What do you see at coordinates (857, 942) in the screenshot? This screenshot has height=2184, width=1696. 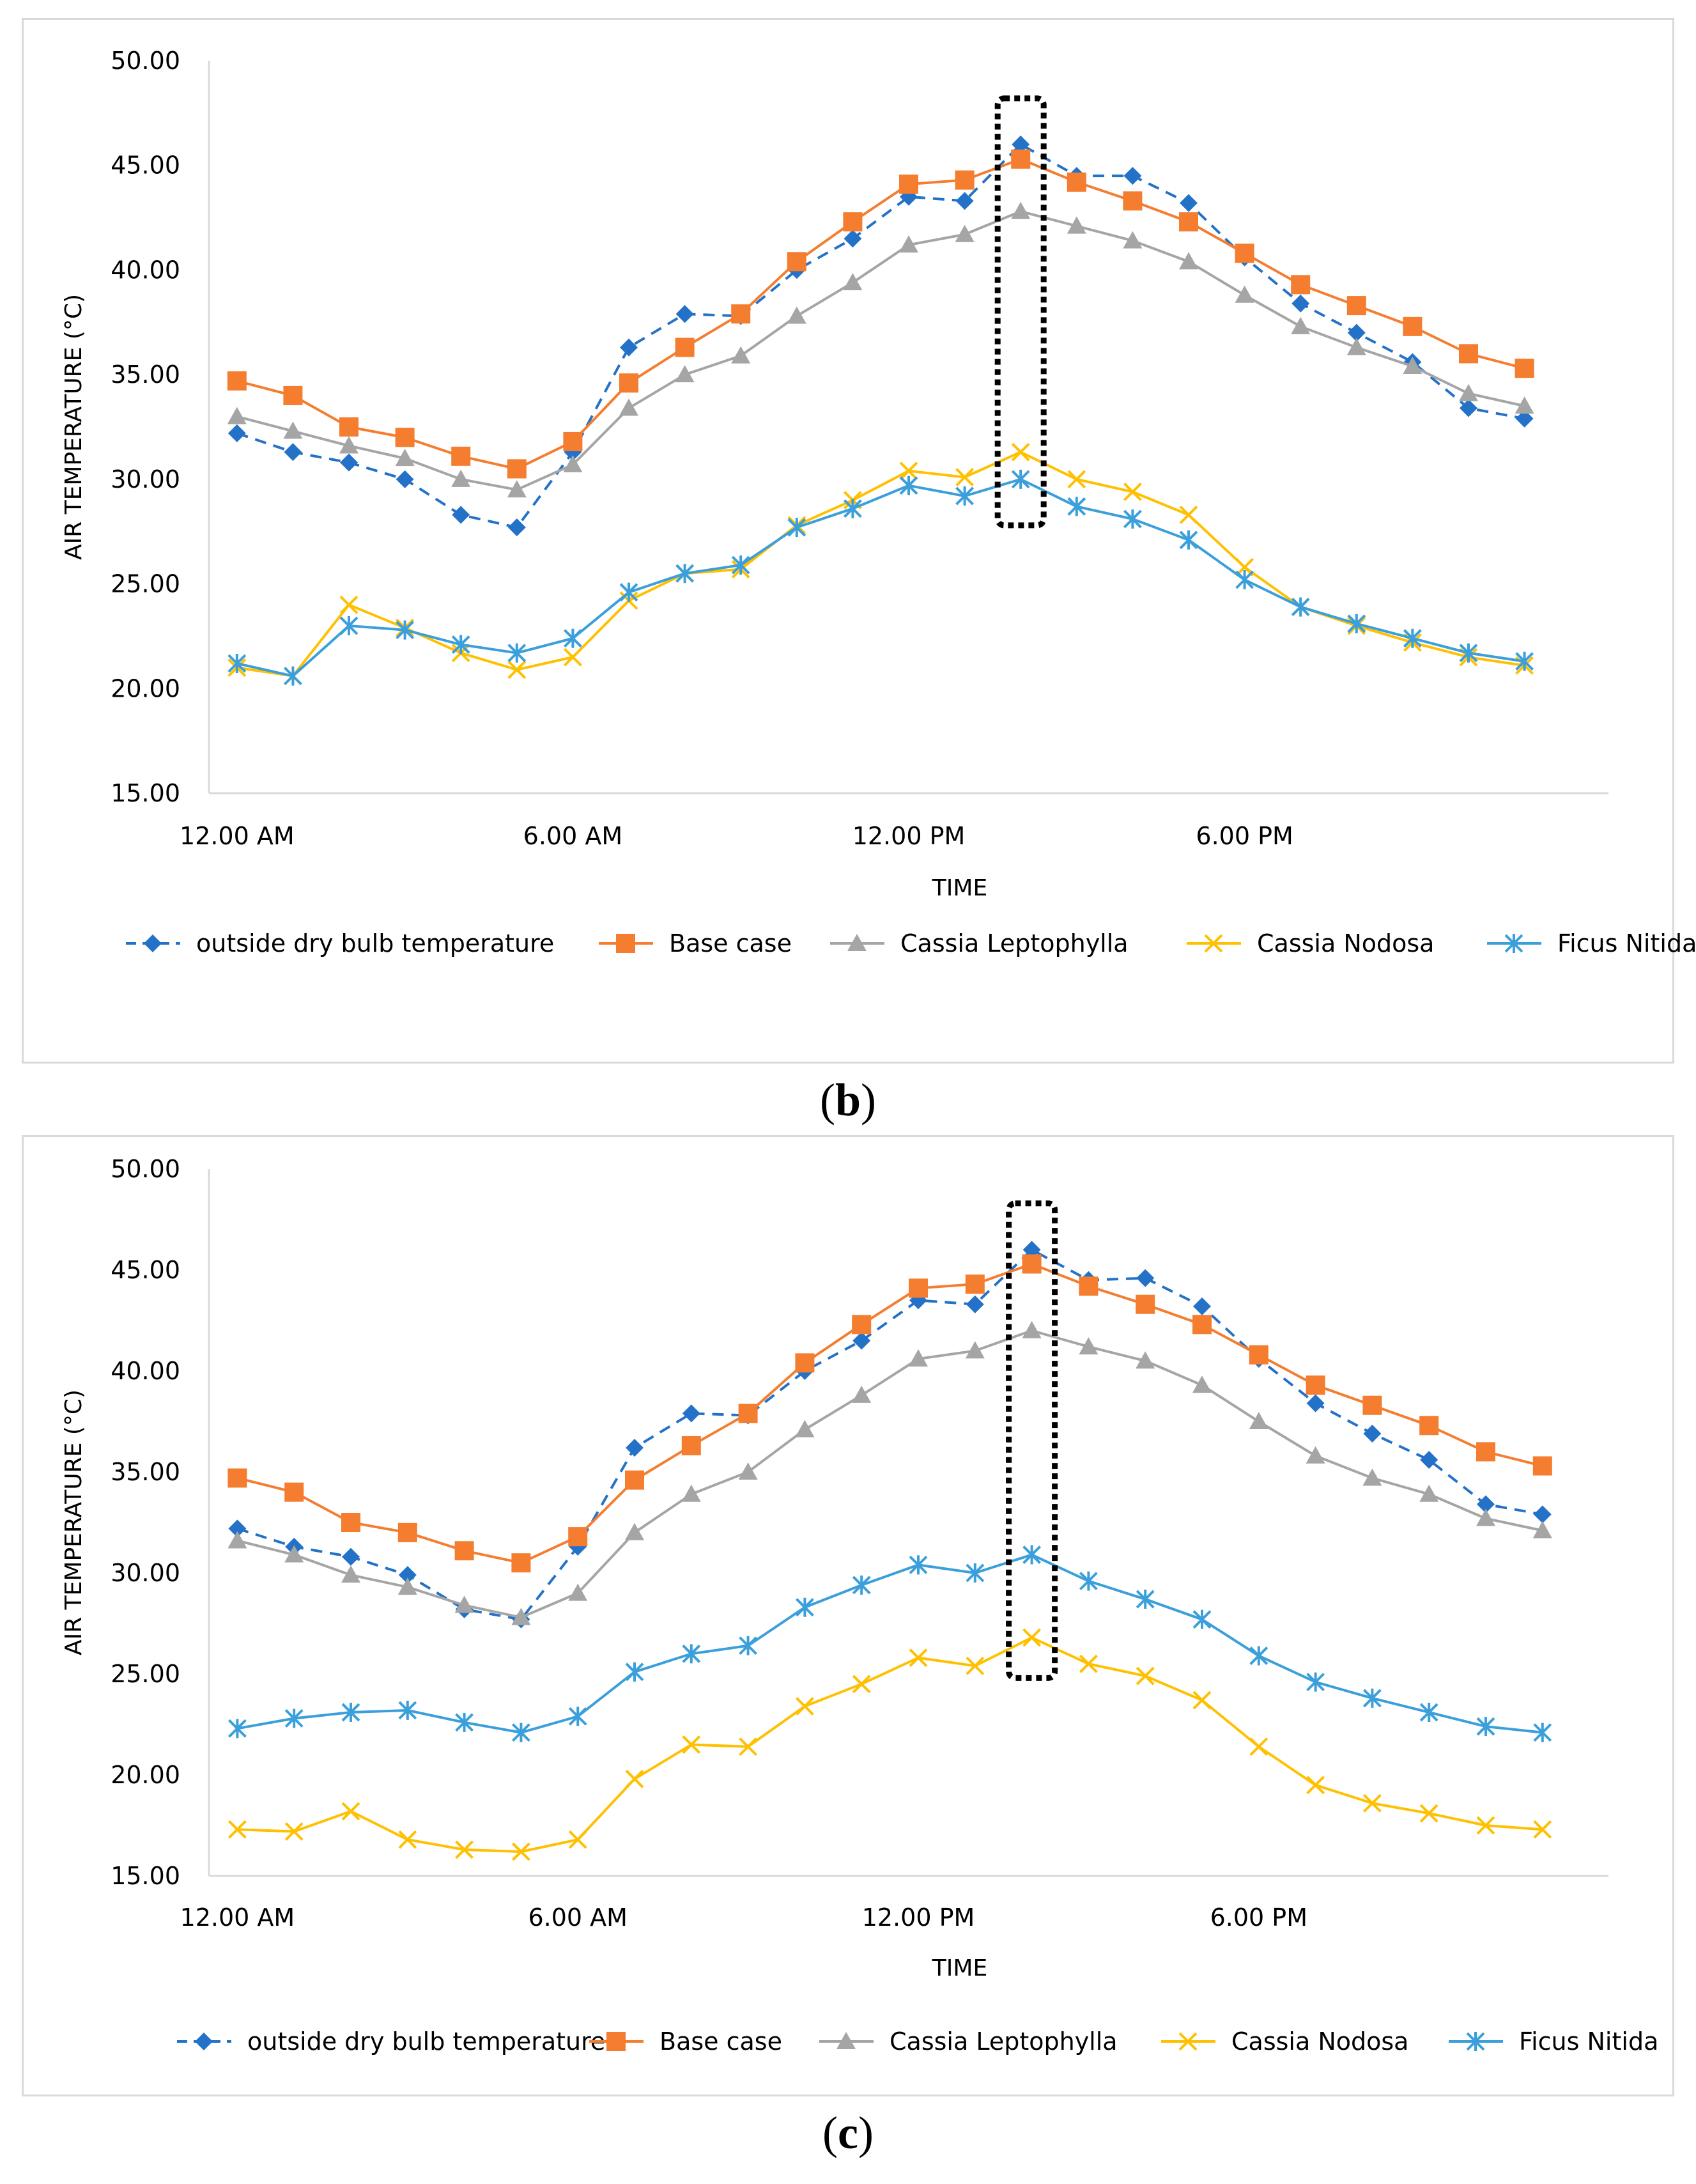 I see `legend-marker-leptophylla` at bounding box center [857, 942].